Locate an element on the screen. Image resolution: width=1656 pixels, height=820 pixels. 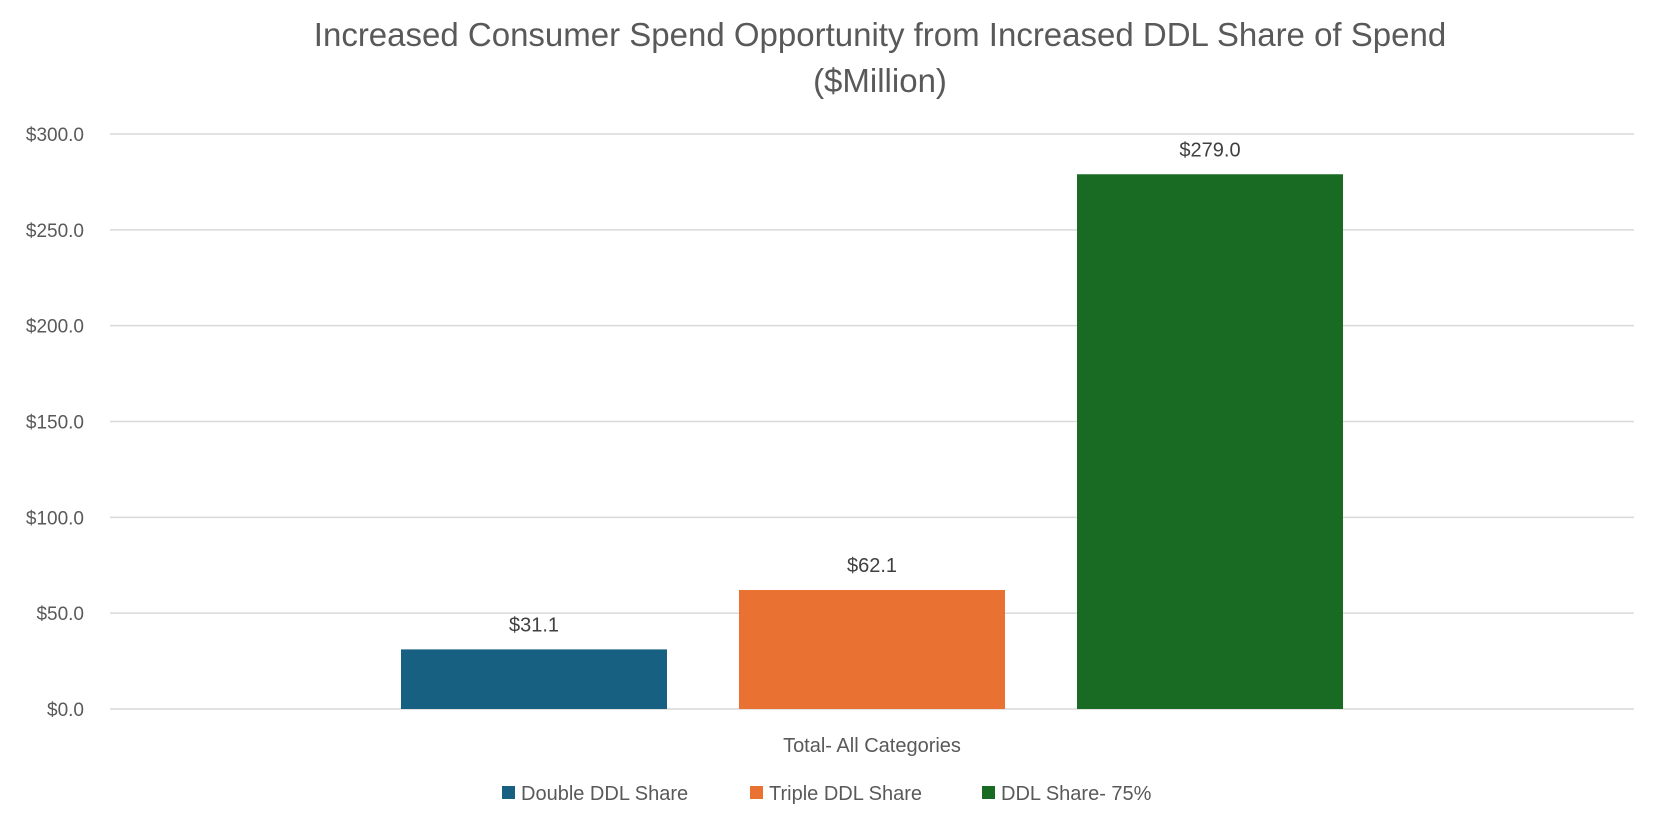
legend-item: DDL Share- 75% is located at coordinates (1067, 794).